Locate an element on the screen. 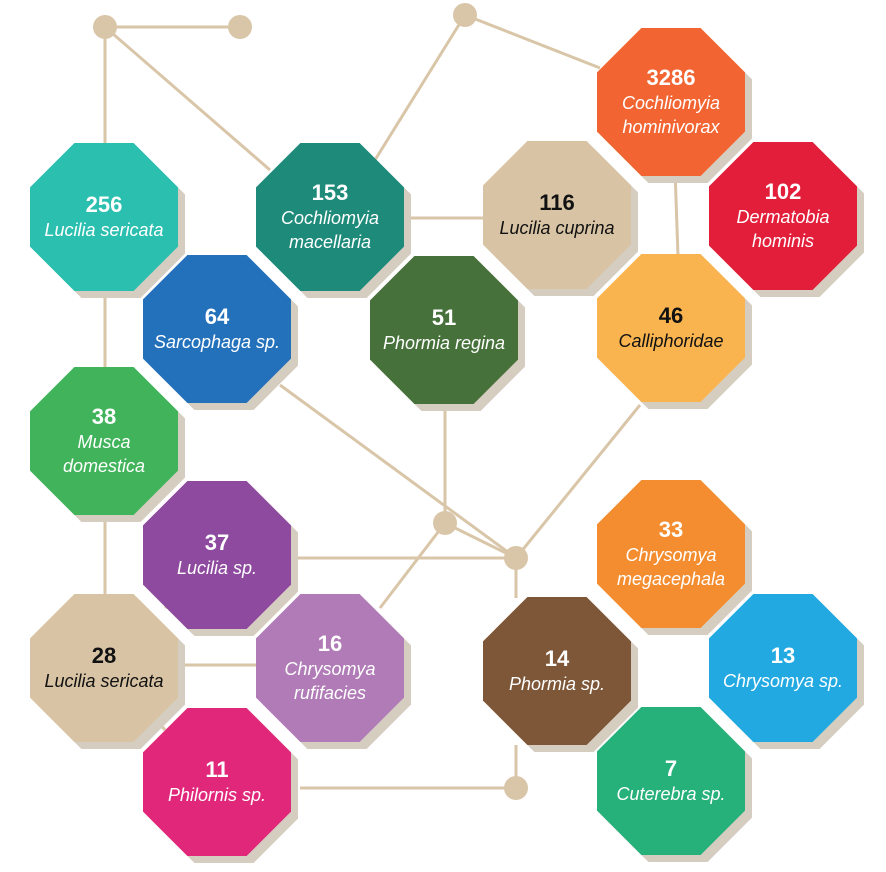  taxon-name: Sarcophaga sp. is located at coordinates (217, 342).